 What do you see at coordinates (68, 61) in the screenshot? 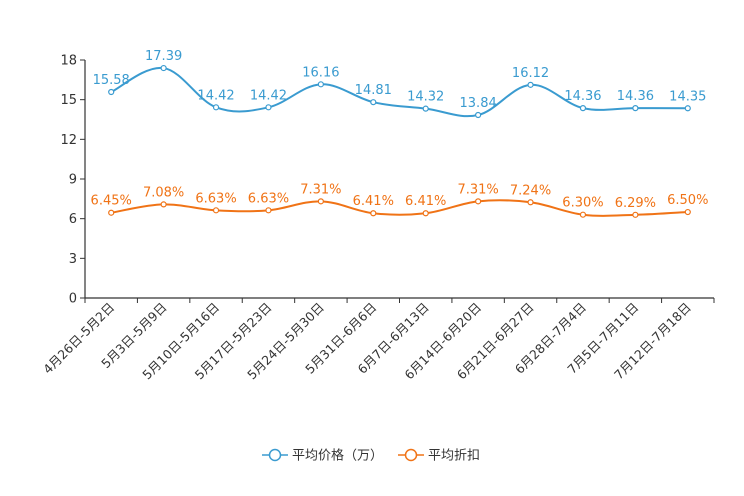
I see `y-tick-label: 18` at bounding box center [68, 61].